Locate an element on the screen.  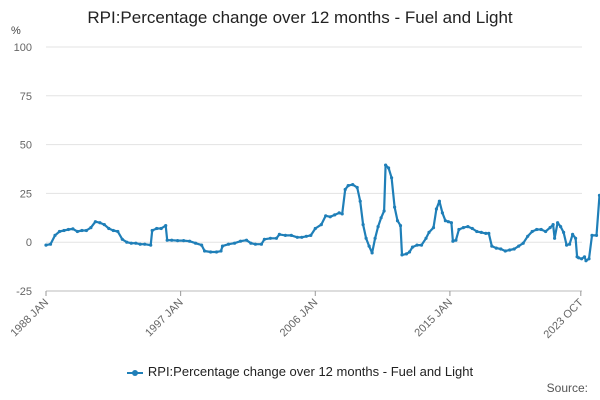
x-tick-label: 2015 JAN is located at coordinates (433, 318).